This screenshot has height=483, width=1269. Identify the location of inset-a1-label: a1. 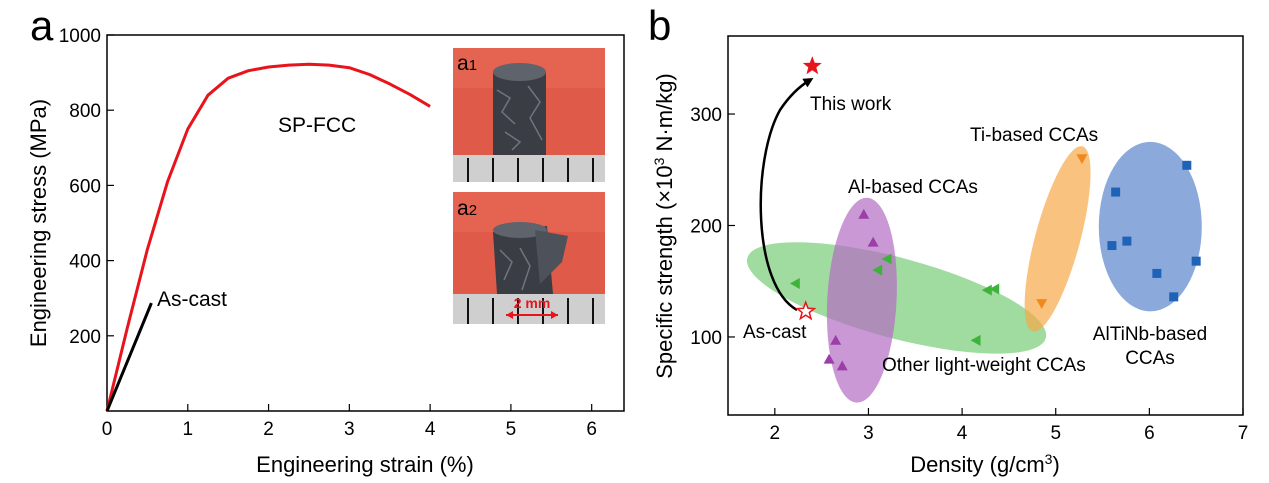
(467, 63).